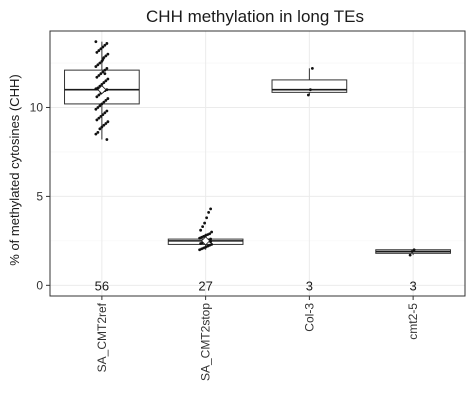  What do you see at coordinates (39, 285) in the screenshot?
I see `y-tick-label: 0` at bounding box center [39, 285].